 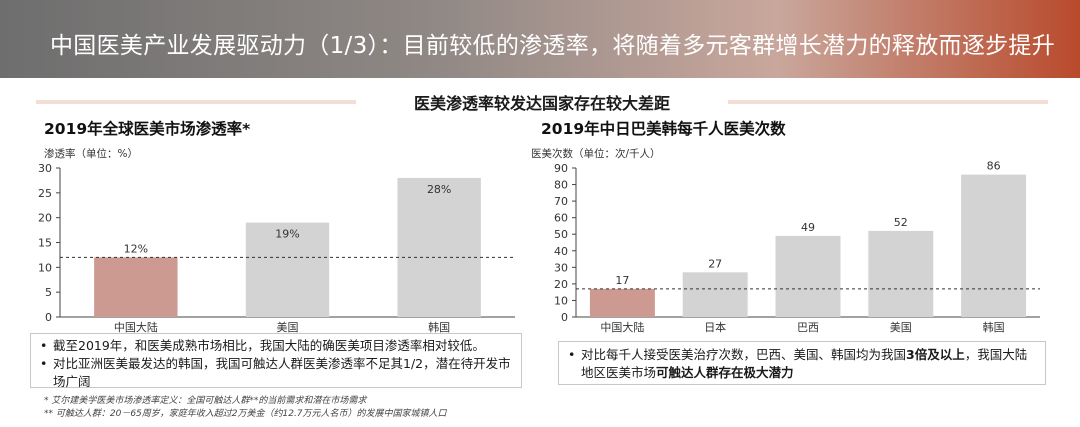 What do you see at coordinates (725, 372) in the screenshot?
I see `right-note-emphasis-potential: 可触达人群存在极大潜力` at bounding box center [725, 372].